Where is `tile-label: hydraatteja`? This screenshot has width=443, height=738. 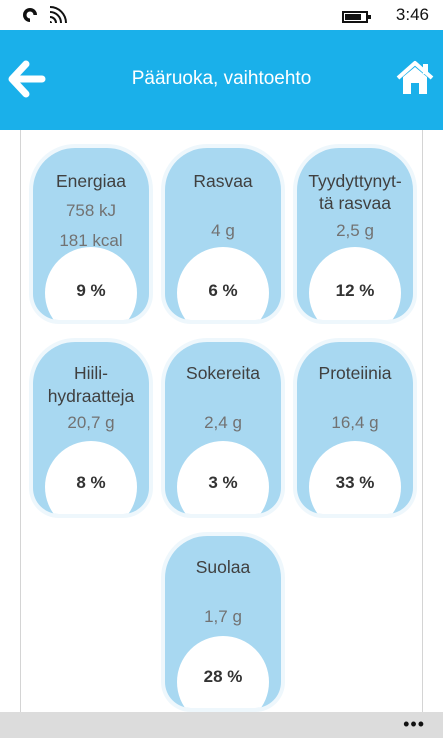
tile-label: hydraatteja is located at coordinates (91, 396).